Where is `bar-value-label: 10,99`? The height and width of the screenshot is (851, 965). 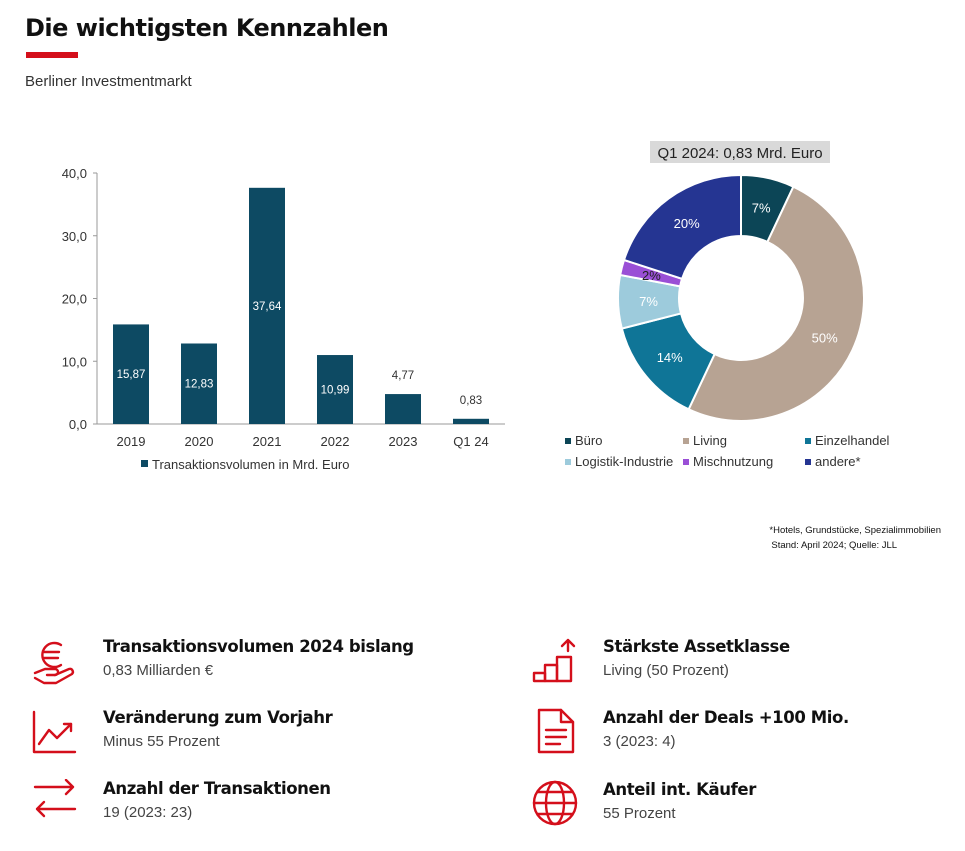 bar-value-label: 10,99 is located at coordinates (335, 391).